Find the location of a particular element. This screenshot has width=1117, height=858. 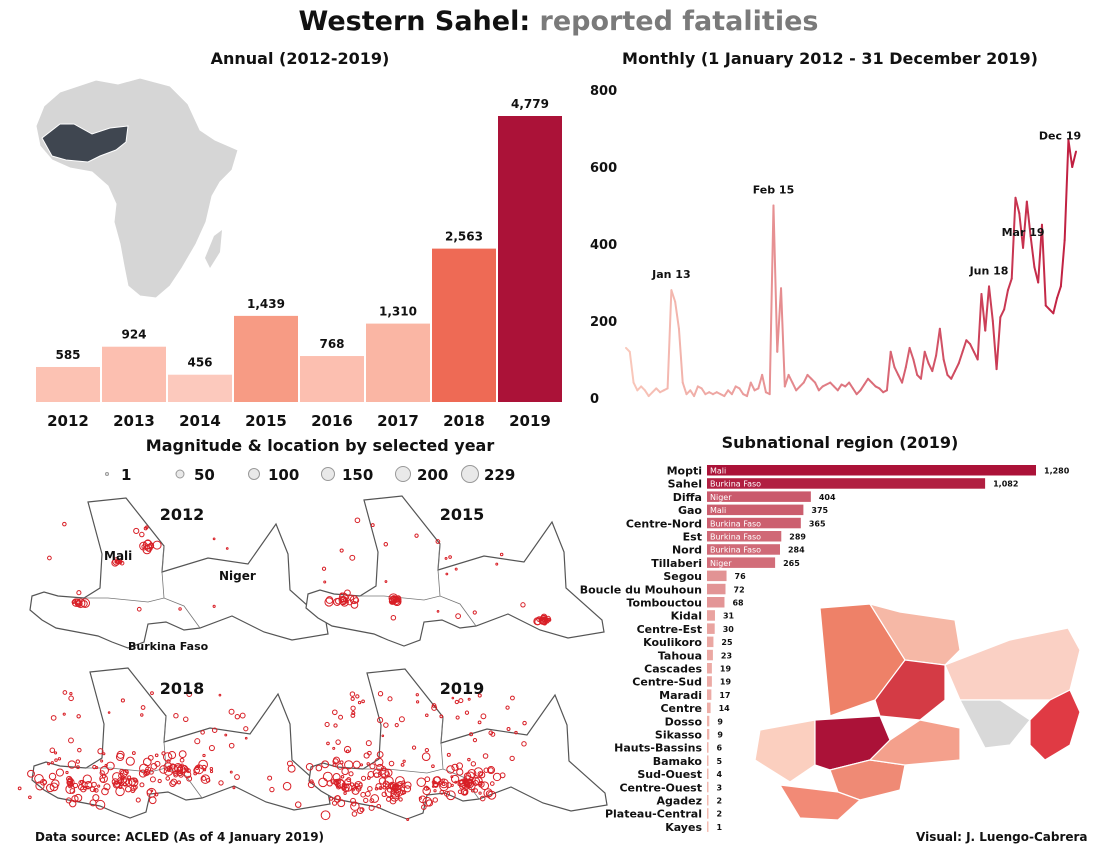

size-legend: 1 50 100 150 200 229 is located at coordinates (310, 474).